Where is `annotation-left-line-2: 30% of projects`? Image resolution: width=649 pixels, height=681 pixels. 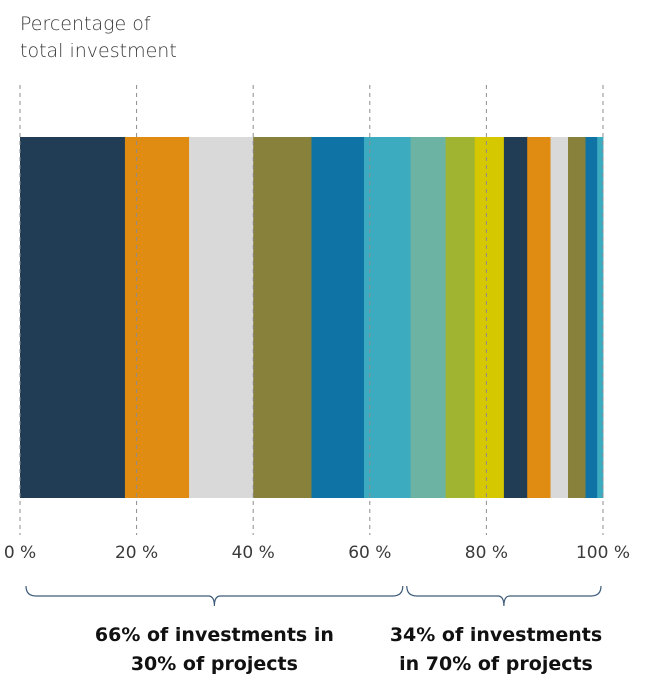
annotation-left-line-2: 30% of projects is located at coordinates (214, 664).